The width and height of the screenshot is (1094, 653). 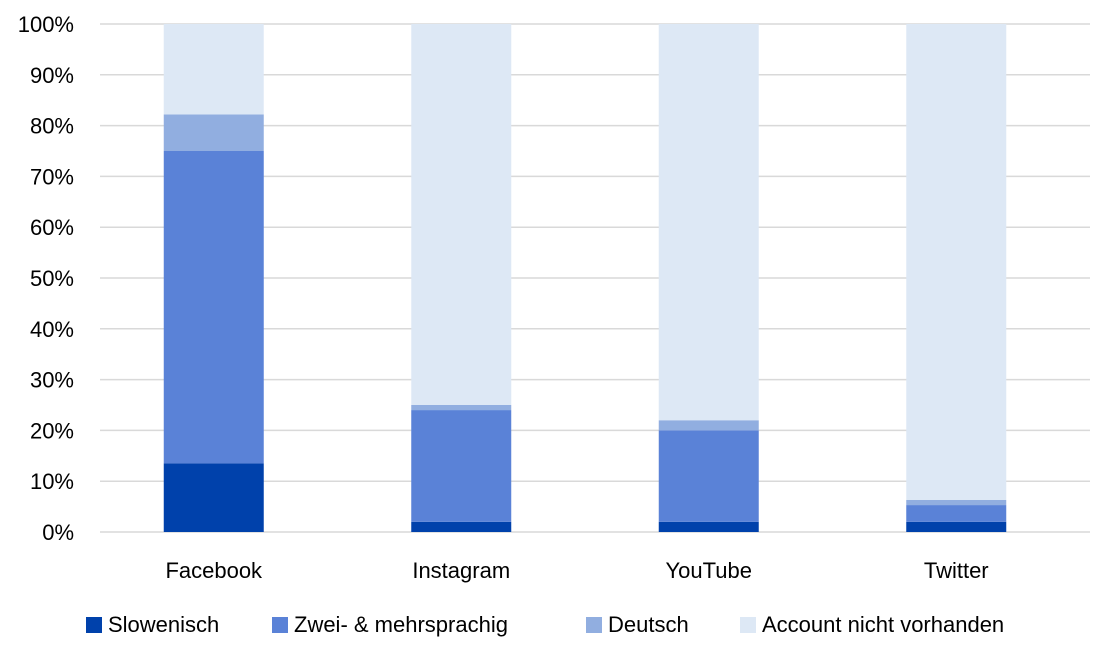 What do you see at coordinates (709, 570) in the screenshot?
I see `x-tick-label: YouTube` at bounding box center [709, 570].